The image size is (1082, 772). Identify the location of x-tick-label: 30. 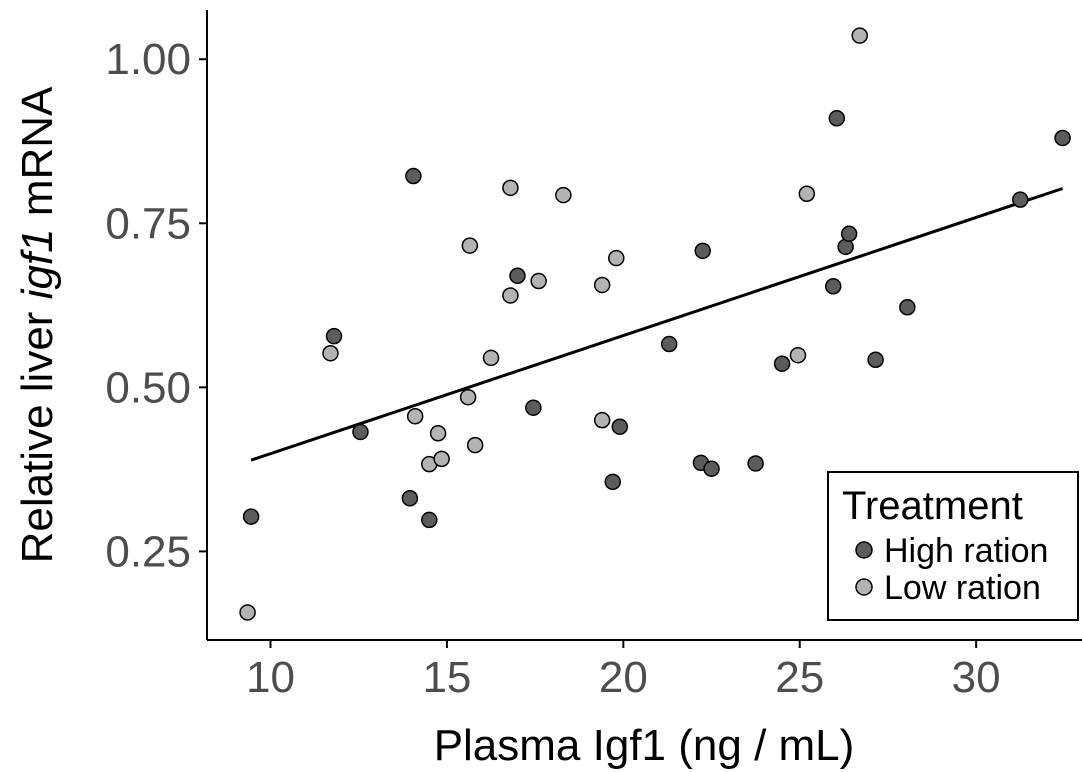
(976, 677).